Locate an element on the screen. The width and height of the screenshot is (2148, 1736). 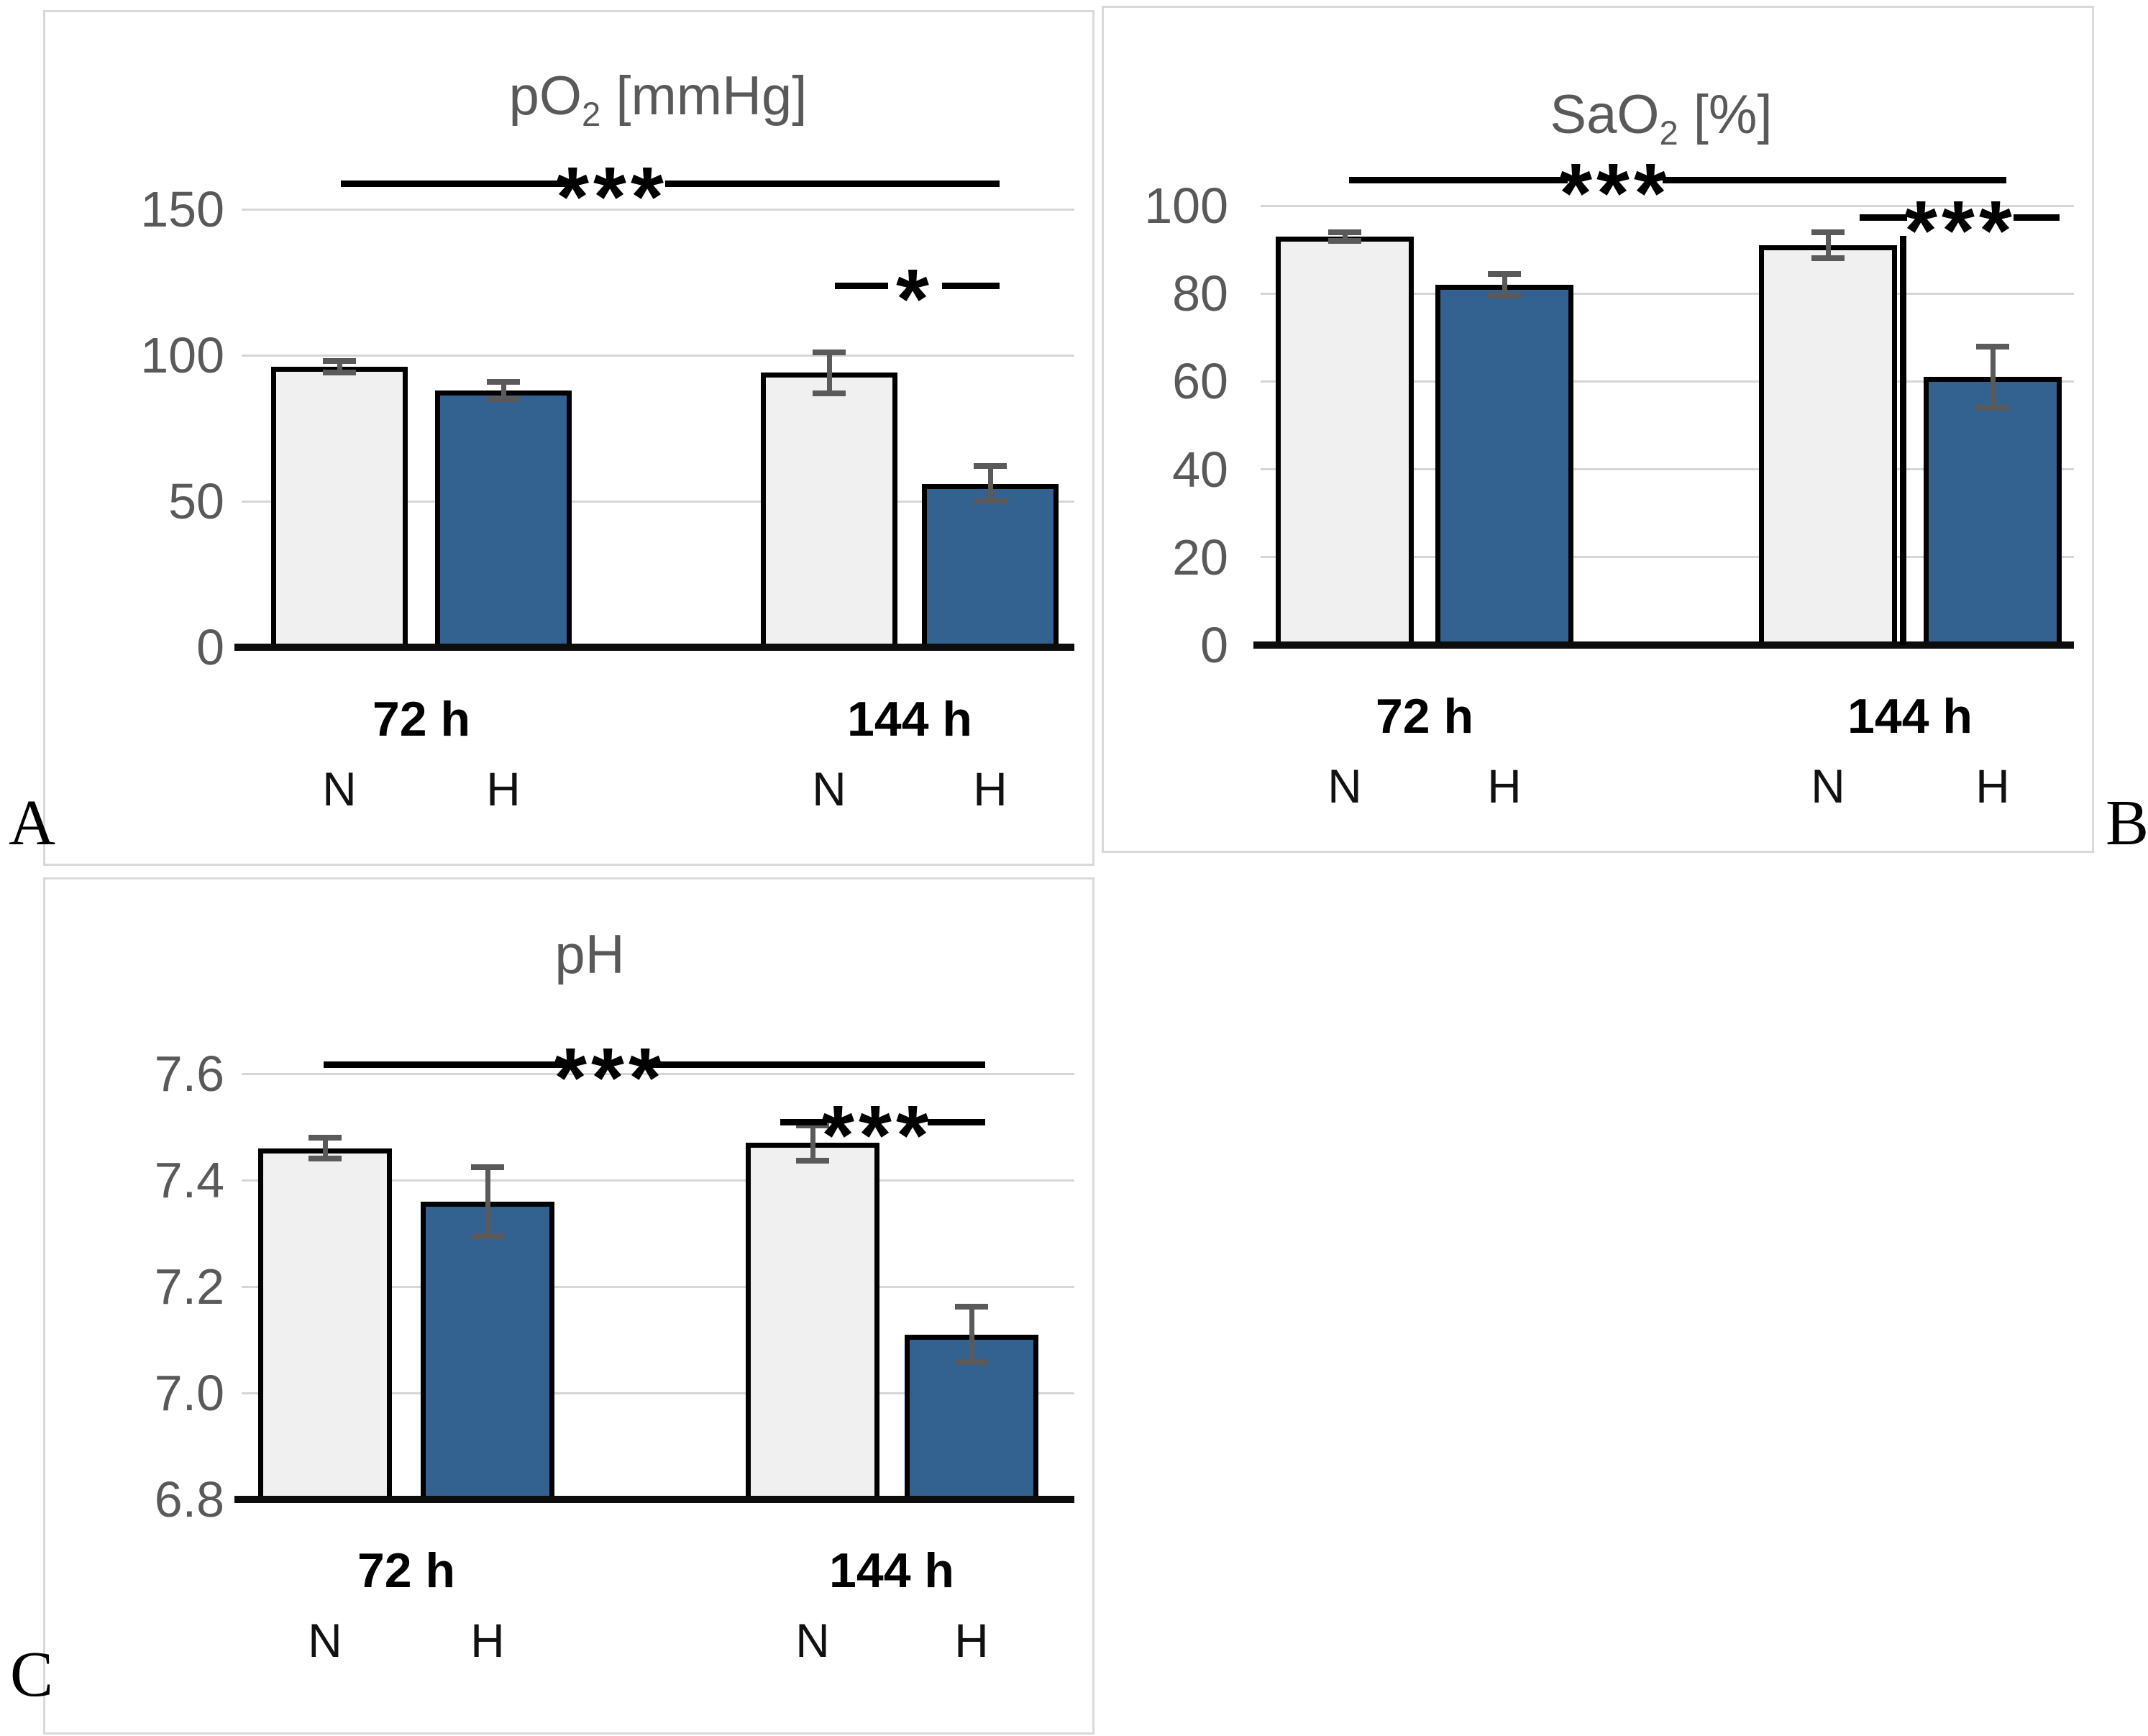
chart-title-sao2-unit: [%] is located at coordinates (1725, 115).